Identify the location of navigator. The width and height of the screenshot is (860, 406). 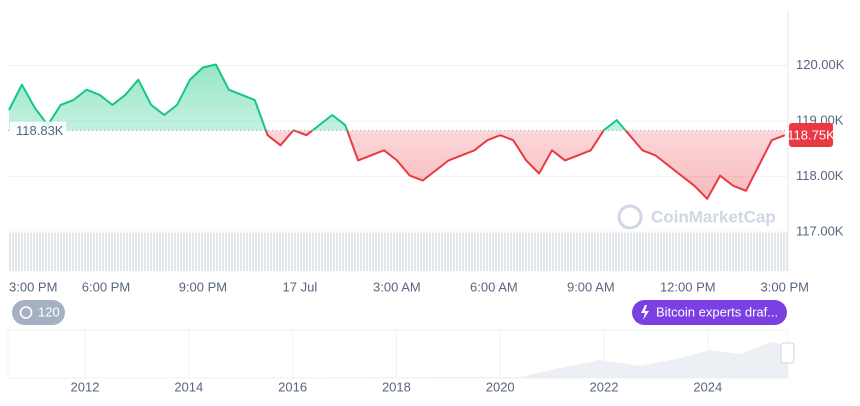
(401, 354).